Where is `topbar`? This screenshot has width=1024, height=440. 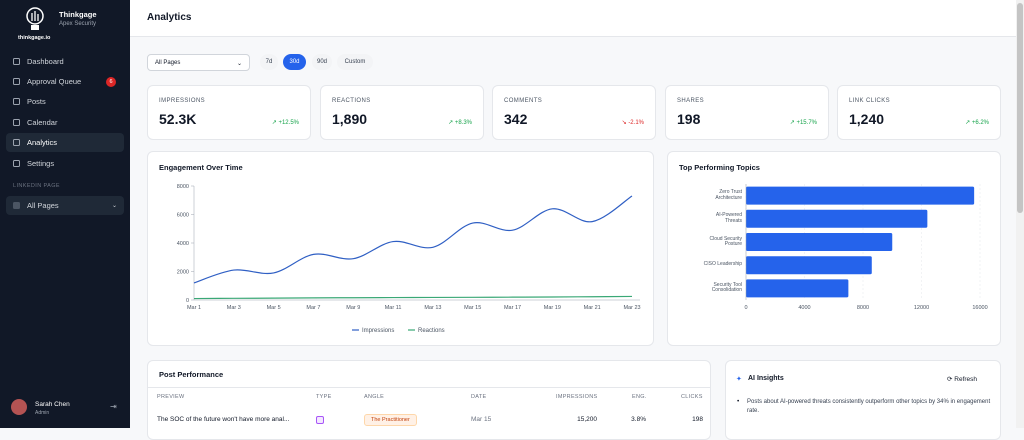
topbar is located at coordinates (573, 18).